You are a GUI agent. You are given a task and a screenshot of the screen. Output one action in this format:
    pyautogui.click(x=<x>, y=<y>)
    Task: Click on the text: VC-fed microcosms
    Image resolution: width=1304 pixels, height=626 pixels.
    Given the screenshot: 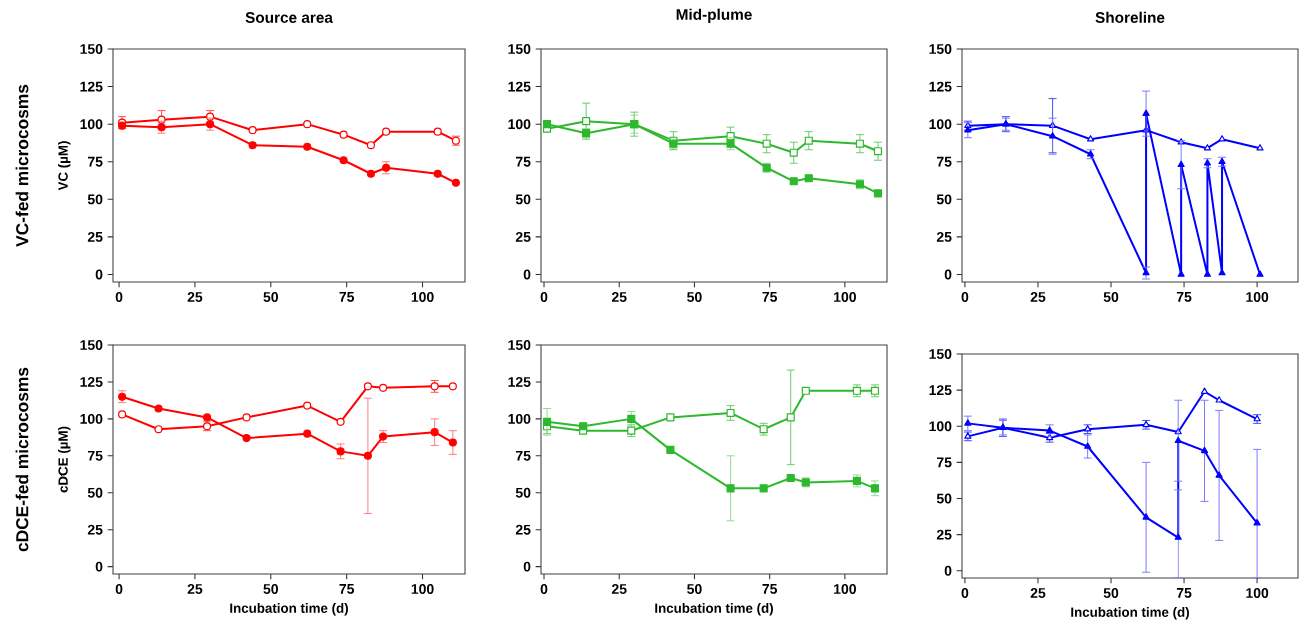 What is the action you would take?
    pyautogui.click(x=22, y=165)
    